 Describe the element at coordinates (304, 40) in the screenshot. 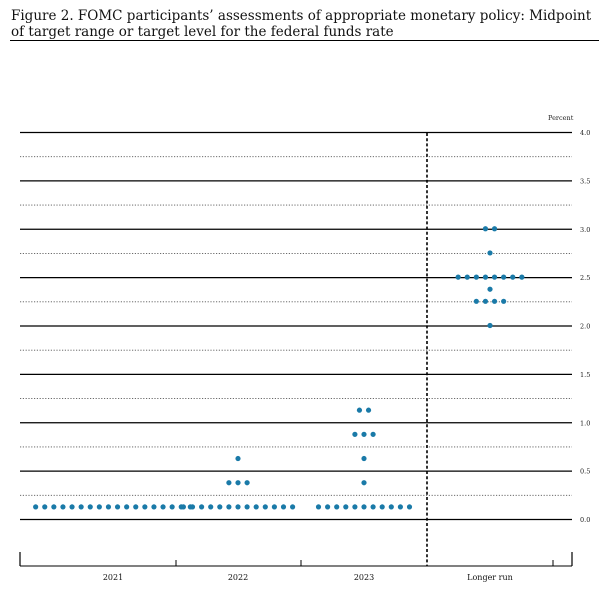

I see `title-divider` at that location.